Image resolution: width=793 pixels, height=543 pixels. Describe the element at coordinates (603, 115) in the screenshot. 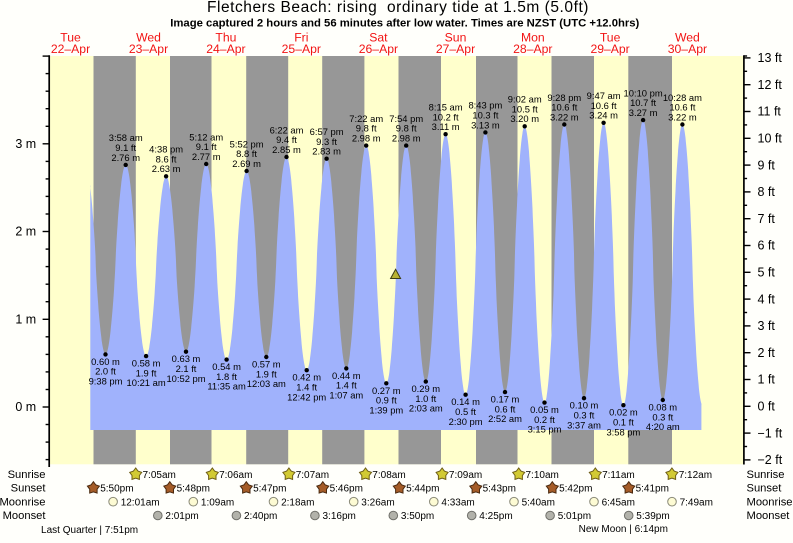

I see `svg-text: 3.24 m` at that location.